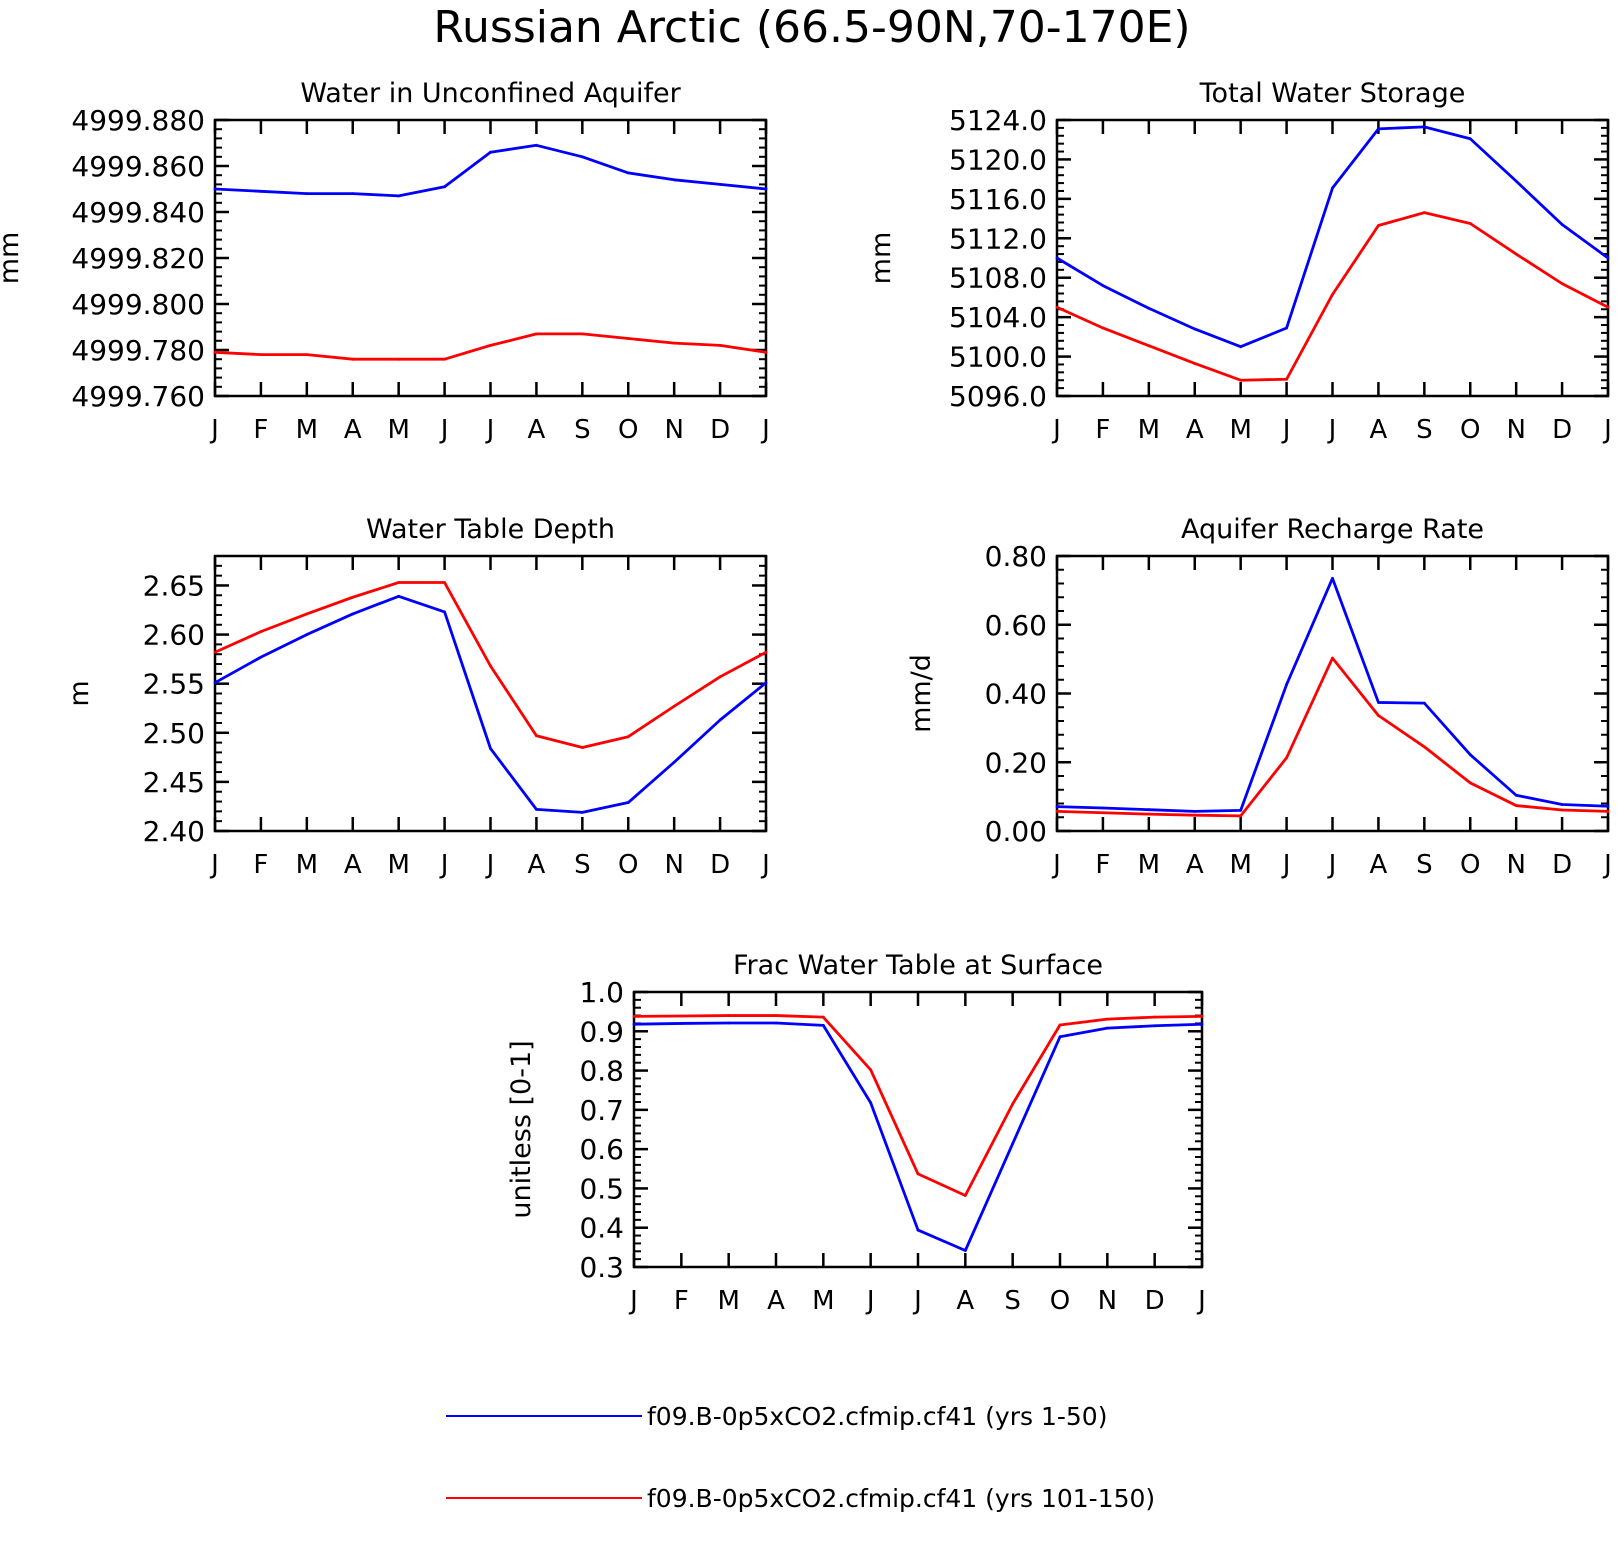  Describe the element at coordinates (998, 120) in the screenshot. I see `y-tick-label: 5124.0` at that location.